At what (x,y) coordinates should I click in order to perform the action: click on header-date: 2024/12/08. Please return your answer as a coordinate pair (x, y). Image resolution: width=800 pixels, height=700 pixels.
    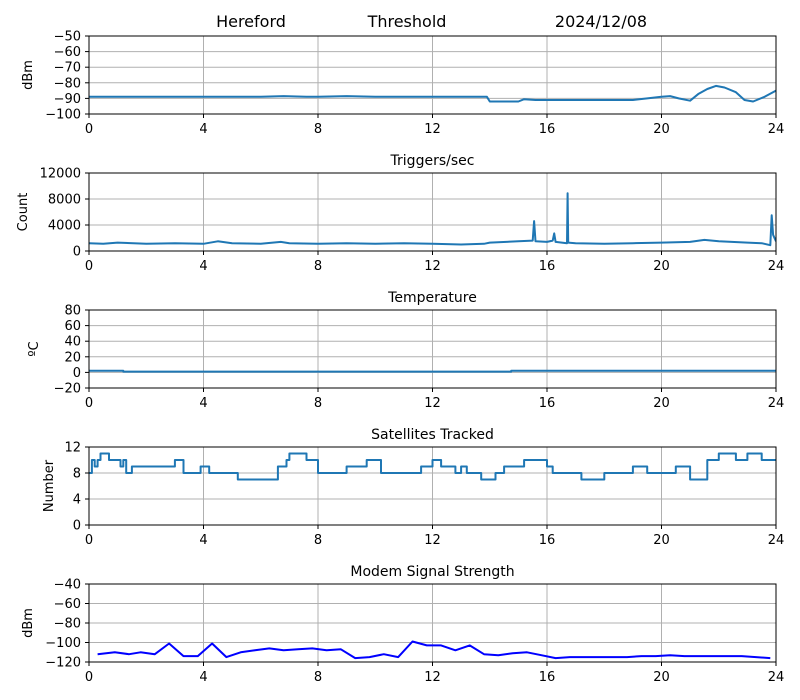
    Looking at the image, I should click on (601, 21).